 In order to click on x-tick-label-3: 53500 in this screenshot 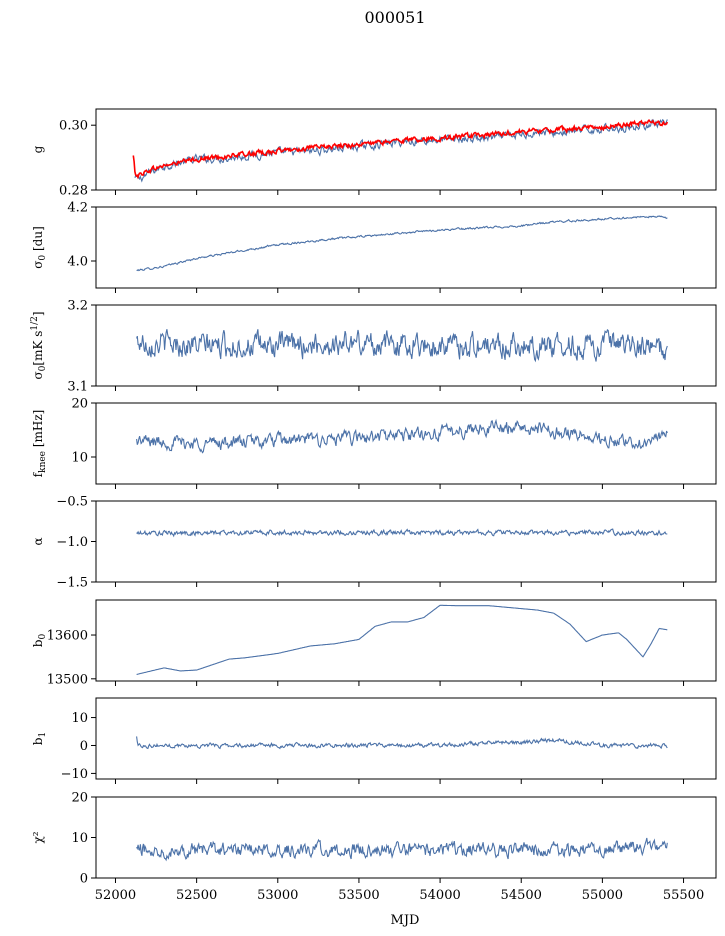, I will do `click(358, 895)`.